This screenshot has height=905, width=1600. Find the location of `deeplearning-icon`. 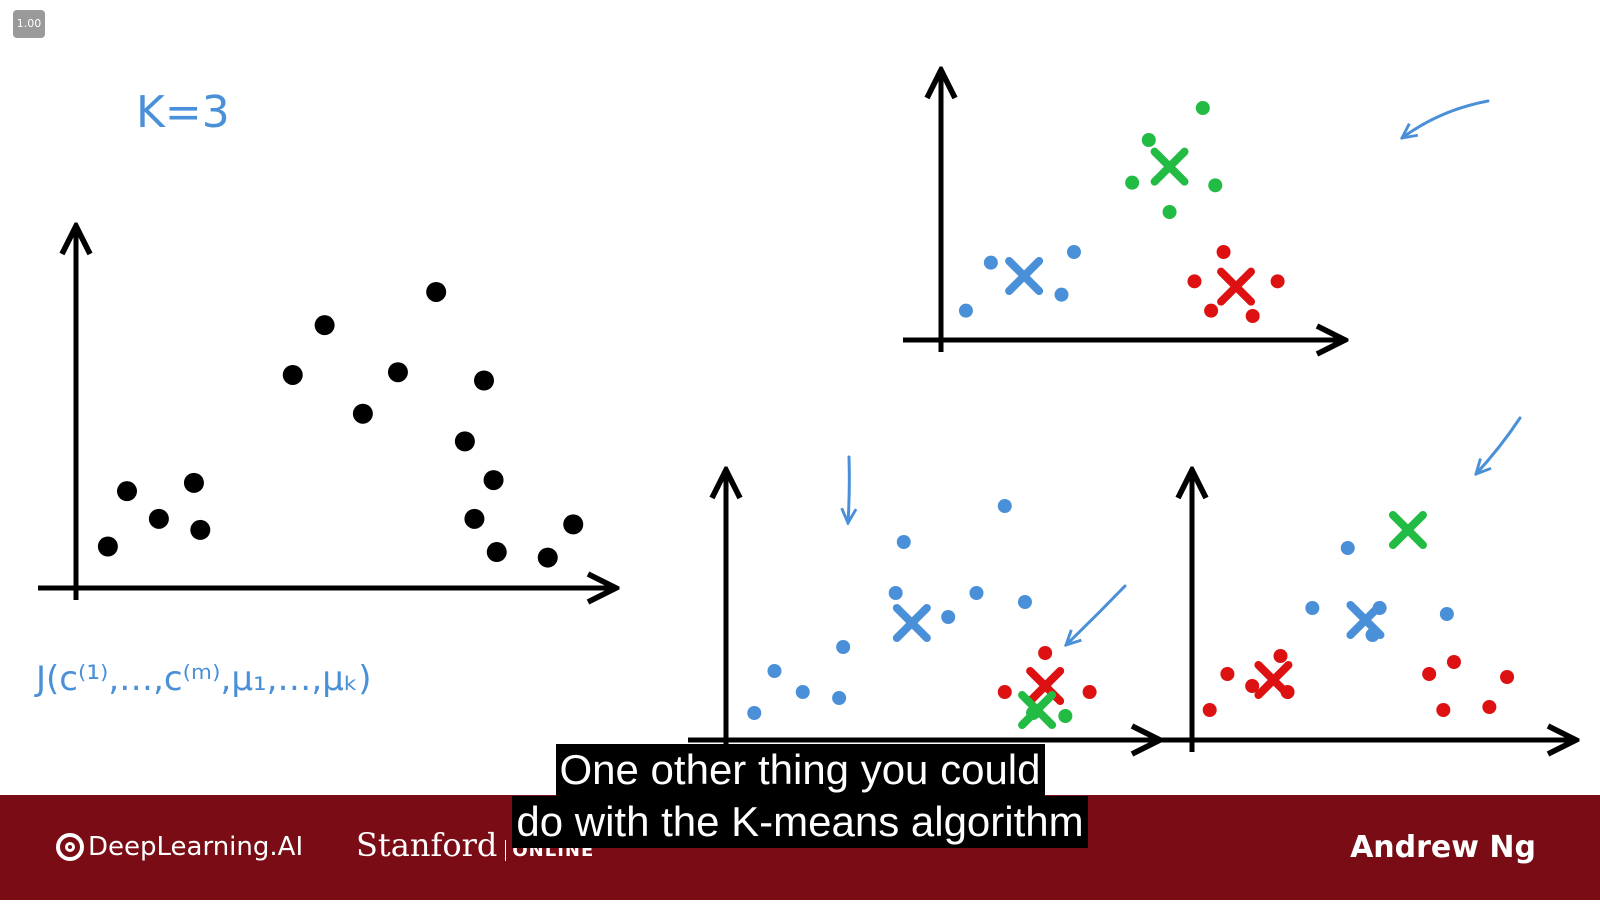

deeplearning-icon is located at coordinates (70, 847).